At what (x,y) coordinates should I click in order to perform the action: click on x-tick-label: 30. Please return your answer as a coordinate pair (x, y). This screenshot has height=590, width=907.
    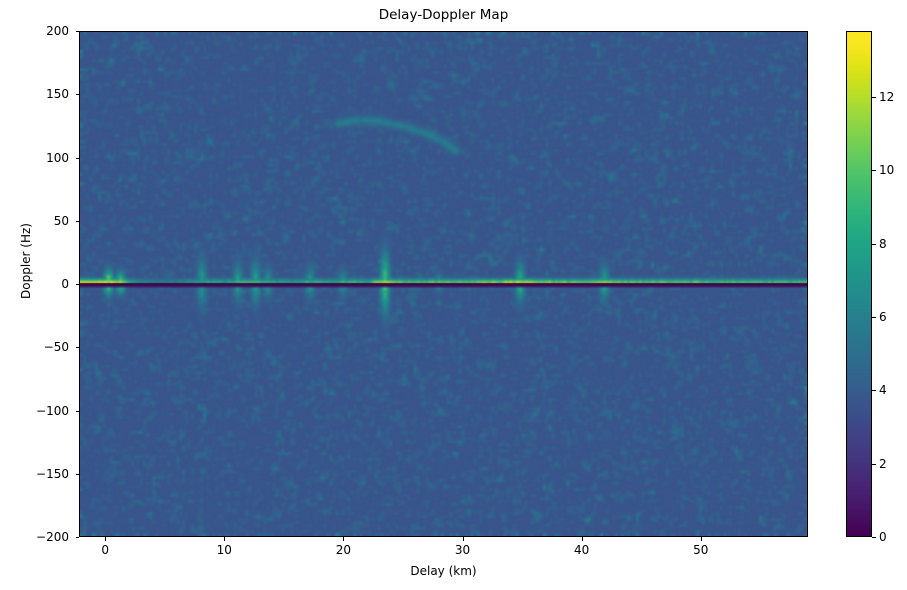
    Looking at the image, I should click on (462, 550).